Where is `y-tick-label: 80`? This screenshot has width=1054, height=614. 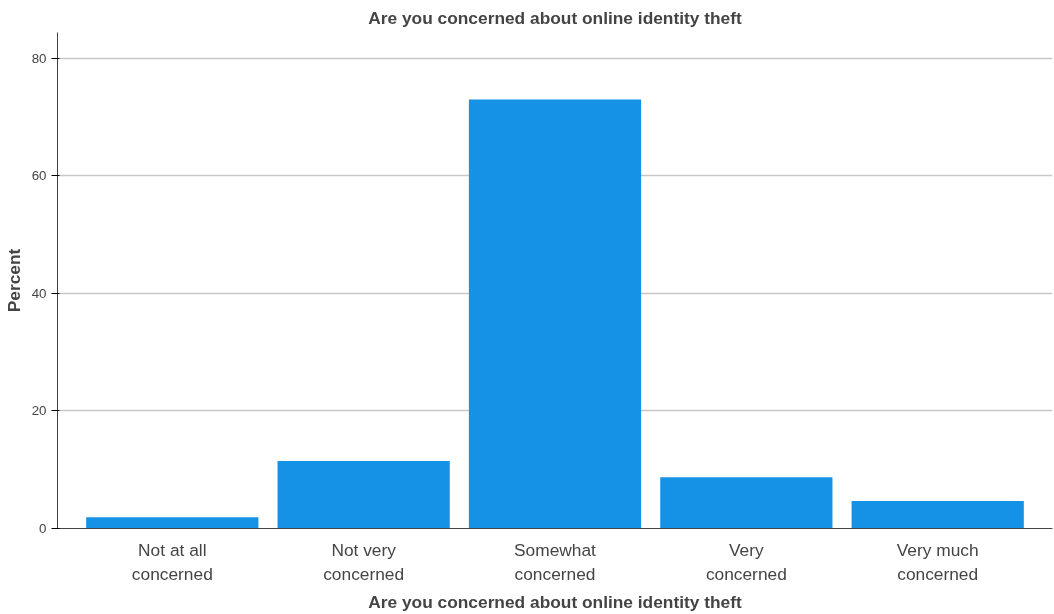 y-tick-label: 80 is located at coordinates (39, 58).